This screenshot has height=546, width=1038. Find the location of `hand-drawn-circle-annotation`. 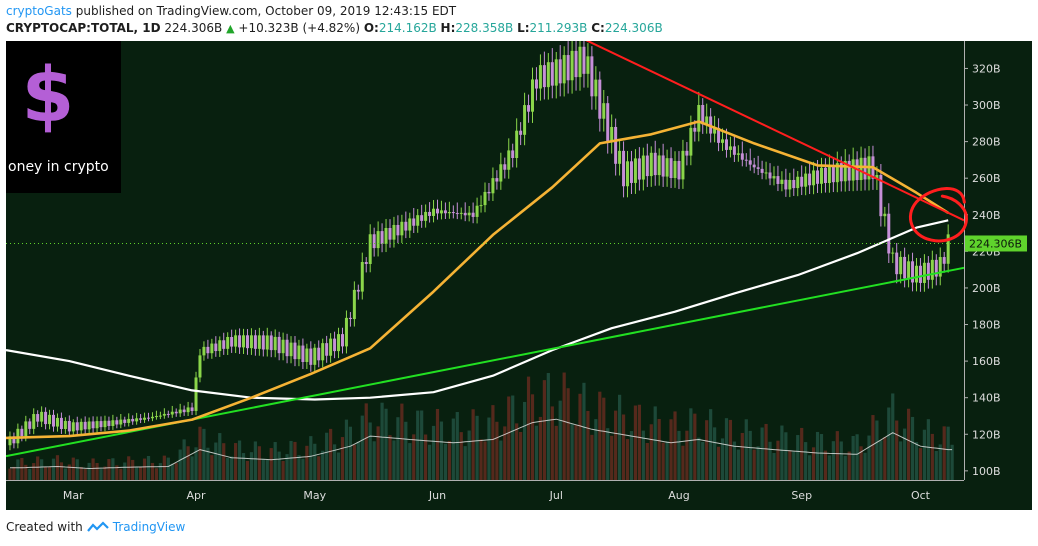

hand-drawn-circle-annotation is located at coordinates (938, 215).